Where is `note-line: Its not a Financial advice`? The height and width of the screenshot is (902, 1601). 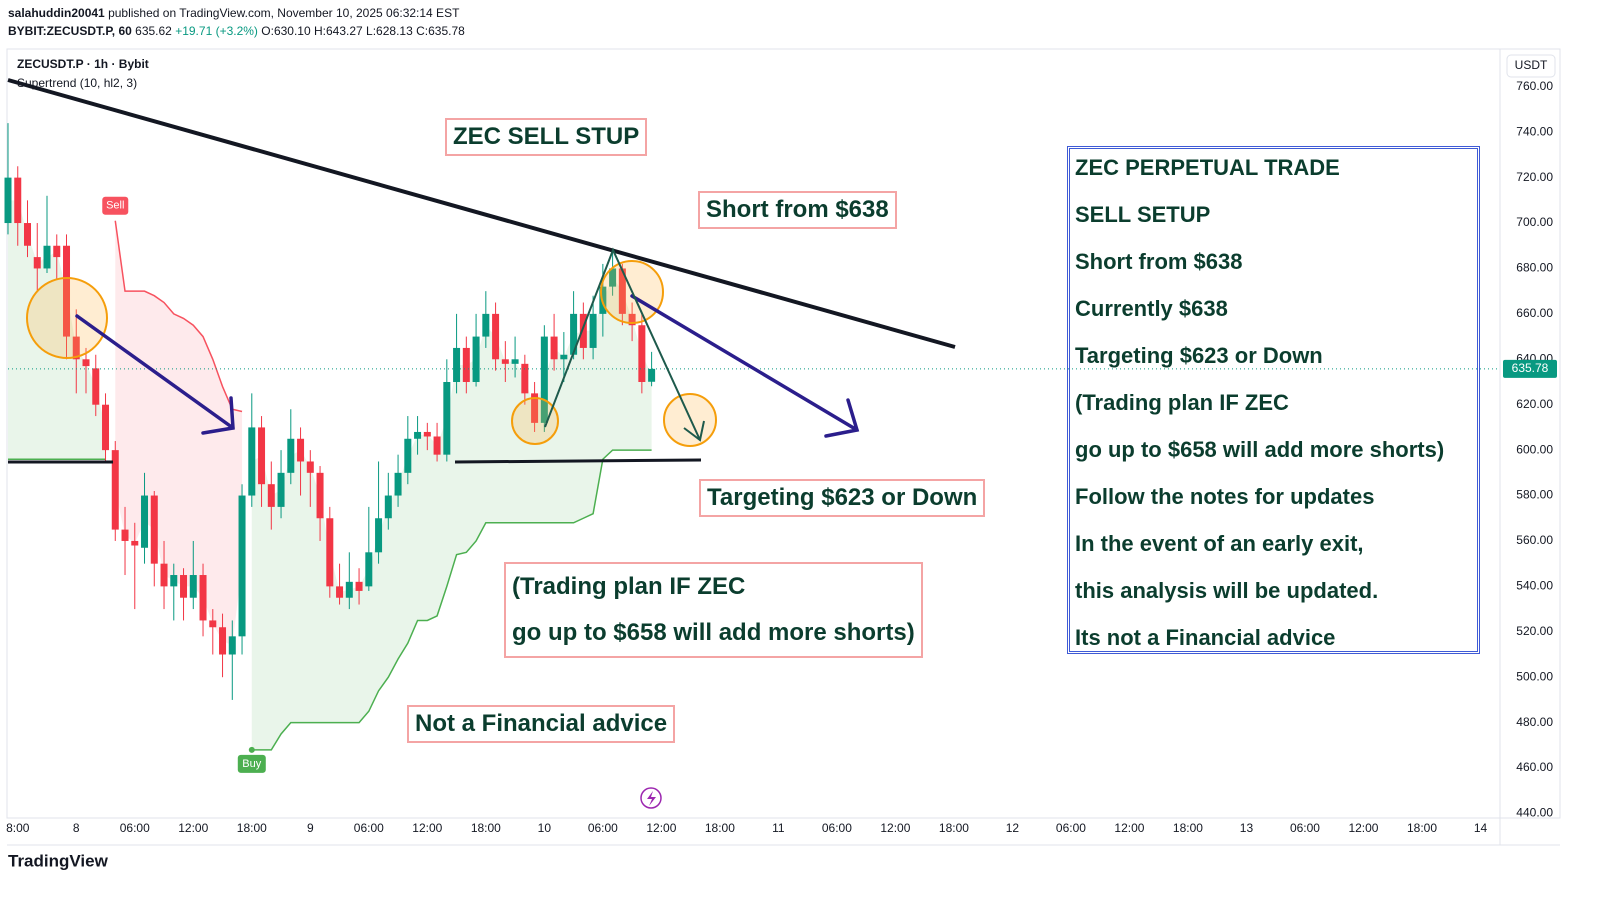
note-line: Its not a Financial advice is located at coordinates (1205, 637).